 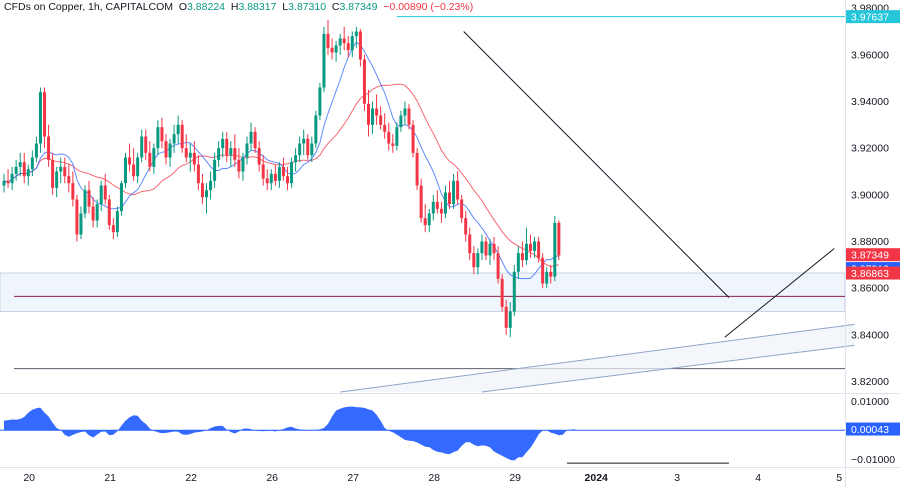 What do you see at coordinates (870, 55) in the screenshot?
I see `price-axis-tick: 3.96000` at bounding box center [870, 55].